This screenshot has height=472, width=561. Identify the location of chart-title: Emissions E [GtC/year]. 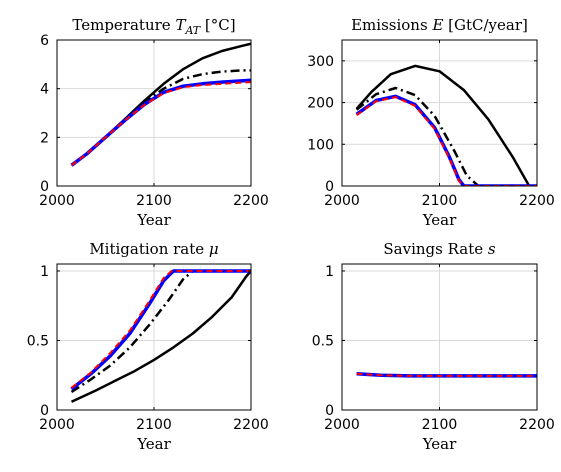
(439, 25).